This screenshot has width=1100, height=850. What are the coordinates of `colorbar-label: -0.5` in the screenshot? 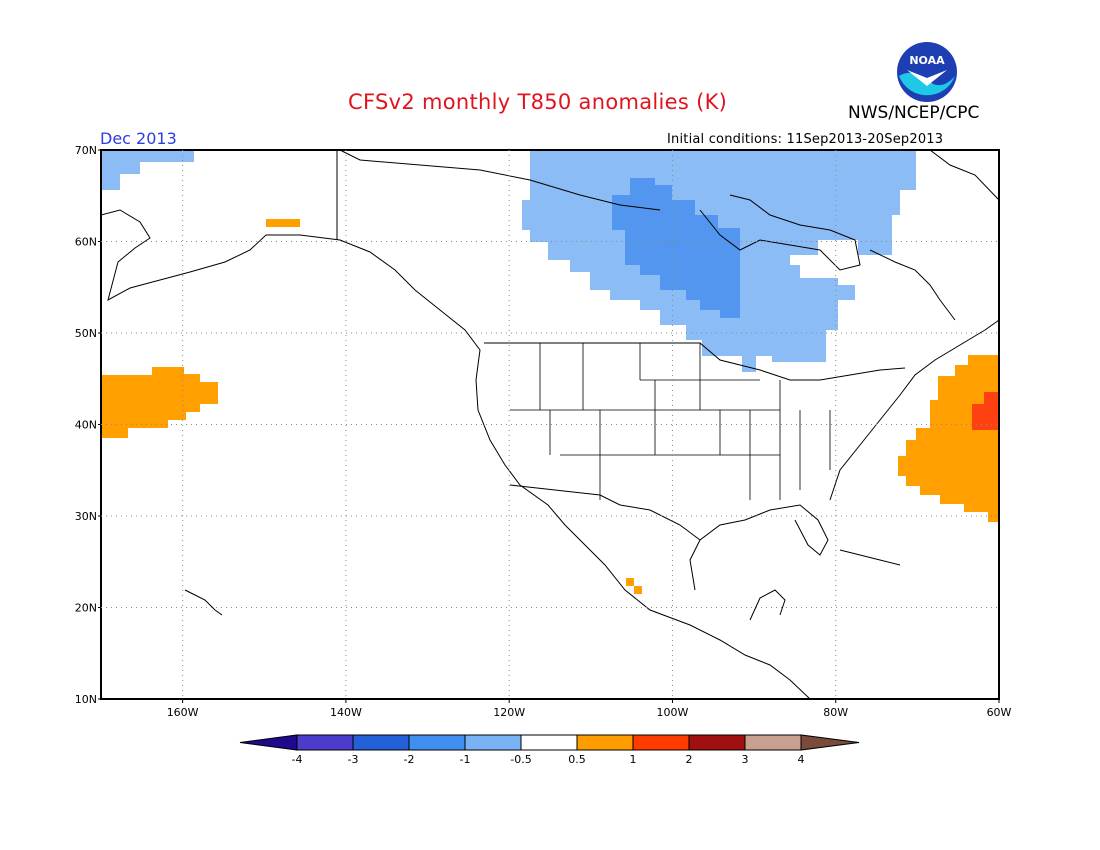 It's located at (520, 759).